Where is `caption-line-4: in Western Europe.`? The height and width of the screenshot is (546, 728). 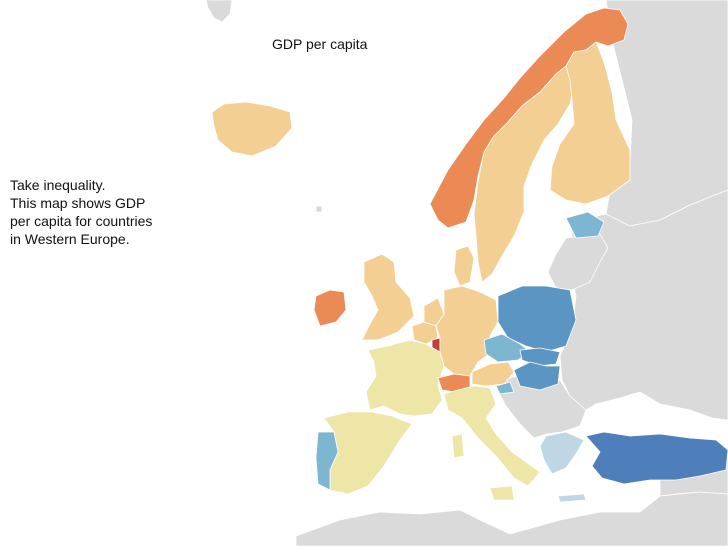
caption-line-4: in Western Europe. is located at coordinates (70, 239).